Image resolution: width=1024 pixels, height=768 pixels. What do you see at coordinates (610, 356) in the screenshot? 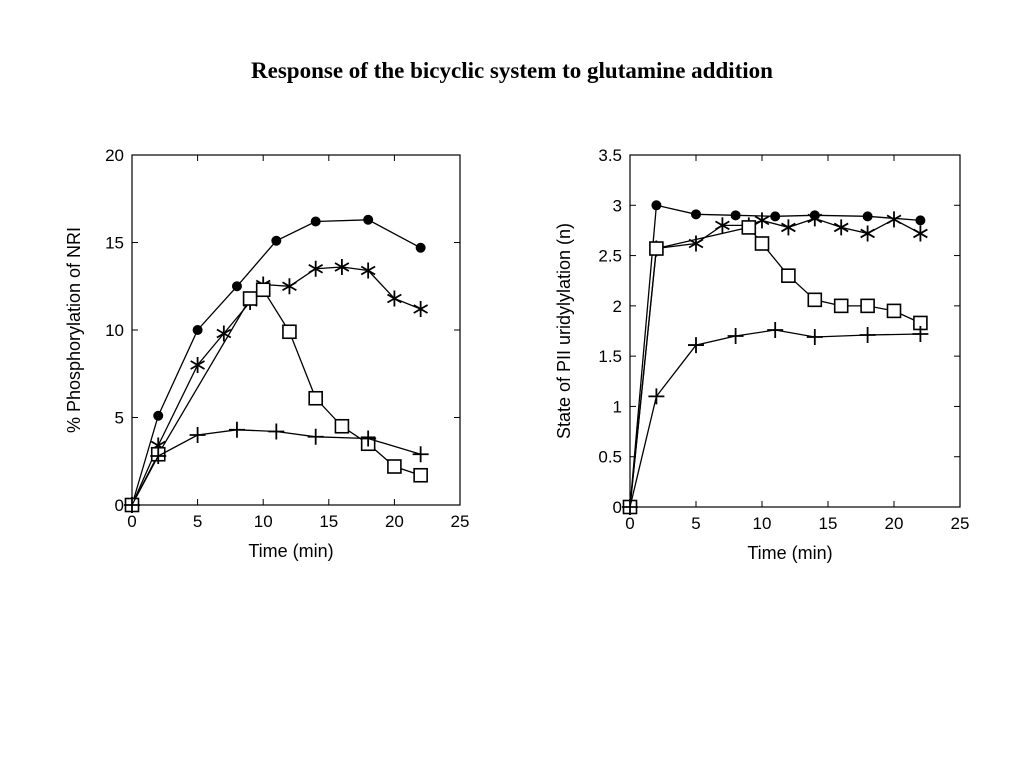
I see `y-tick-label: 1.5` at bounding box center [610, 356].